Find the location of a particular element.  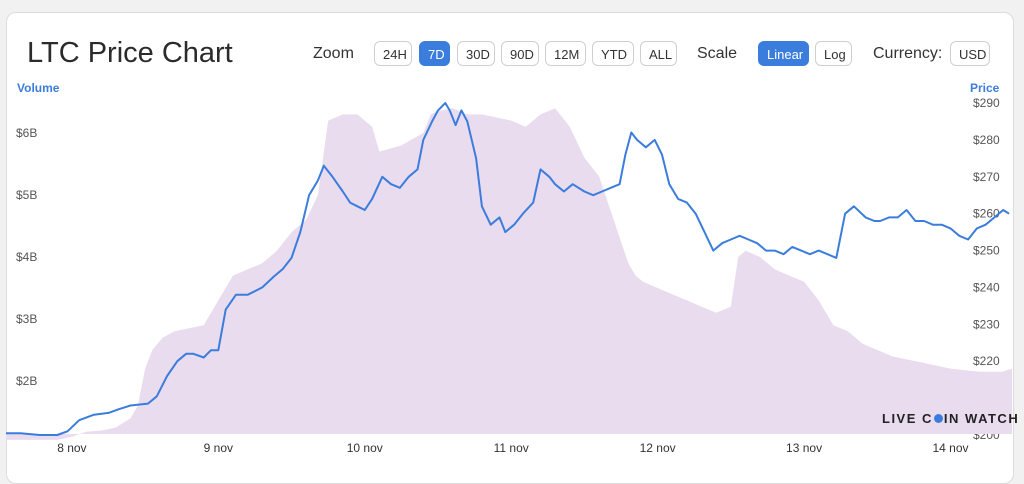

time-axis: 8 nov 9 nov 10 nov 11 nov 12 nov 13 nov 14 nov is located at coordinates (512, 448).